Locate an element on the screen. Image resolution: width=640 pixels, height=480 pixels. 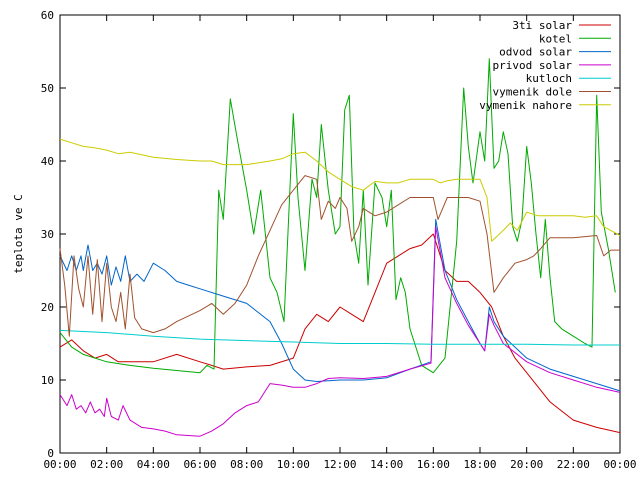
y-tick-label: 30 is located at coordinates (47, 234).